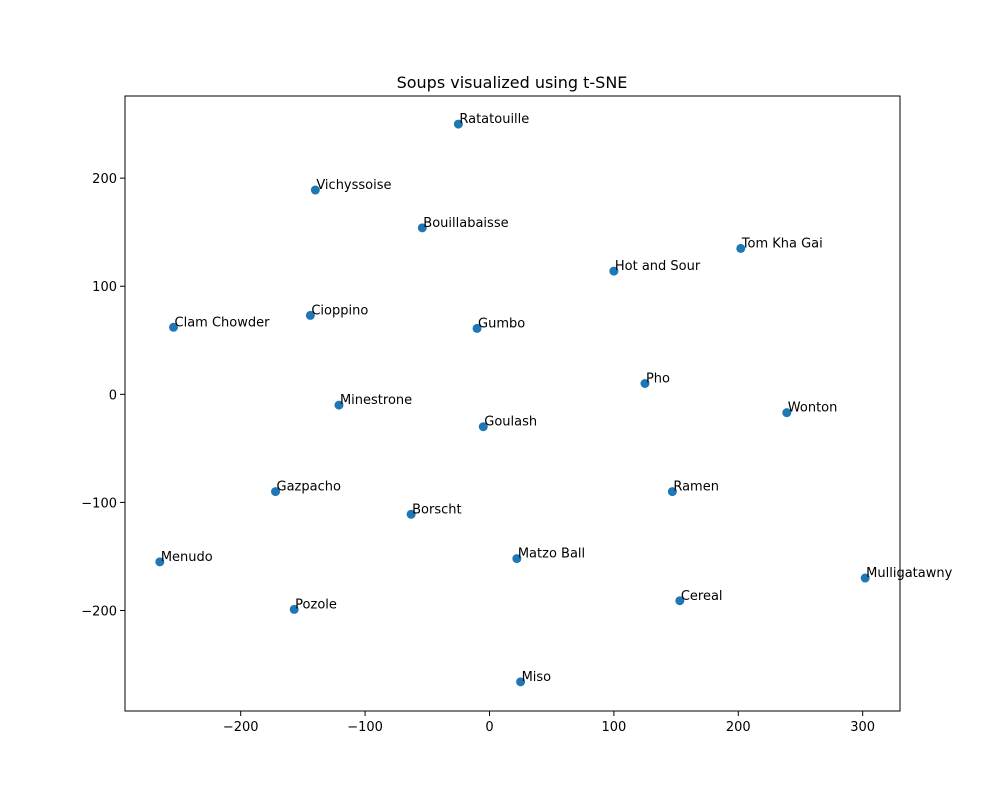  Describe the element at coordinates (99, 611) in the screenshot. I see `y-tick-label: −200` at that location.